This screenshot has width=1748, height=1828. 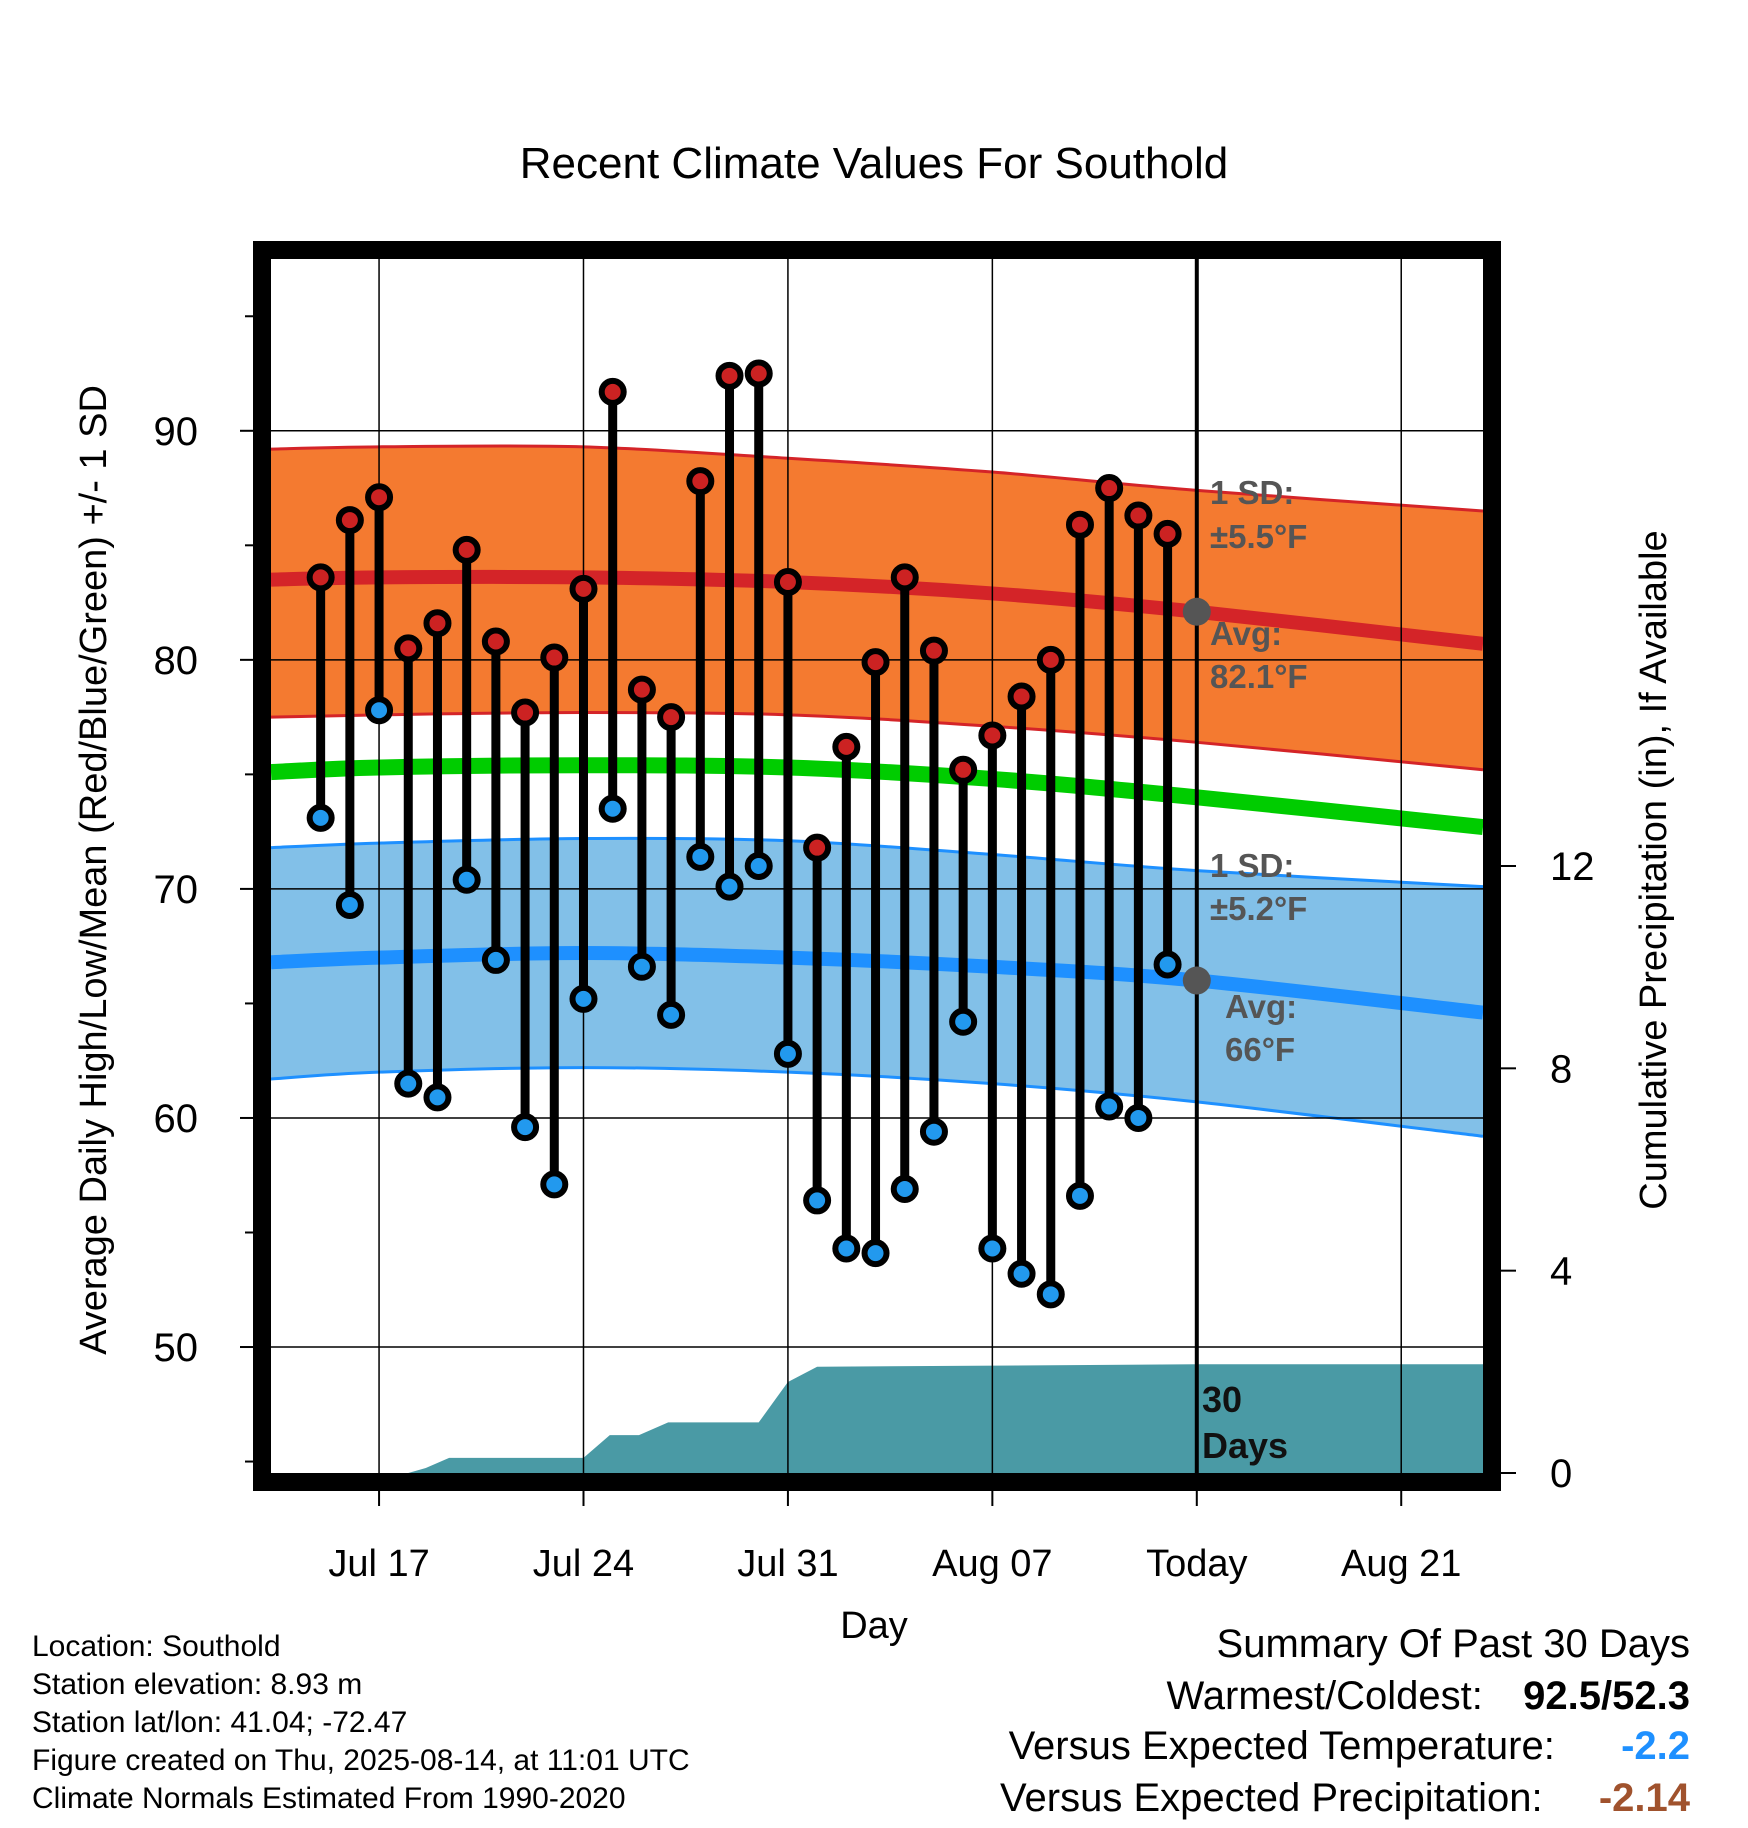 I want to click on high-annotation: 1 SD: ±5.5°F Avg: 82.1°F, so click(x=1259, y=584).